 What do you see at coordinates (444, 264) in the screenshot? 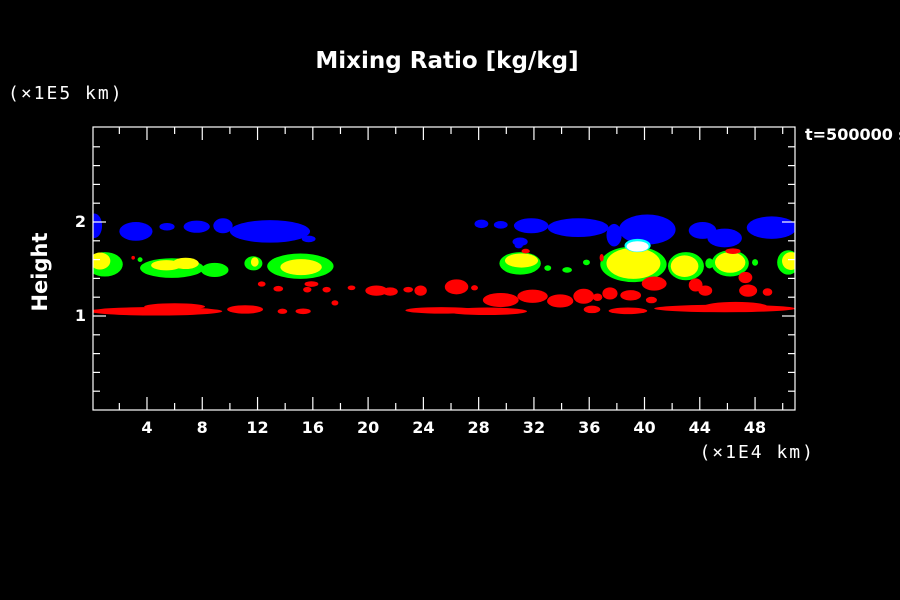
I see `contour-blobs` at bounding box center [444, 264].